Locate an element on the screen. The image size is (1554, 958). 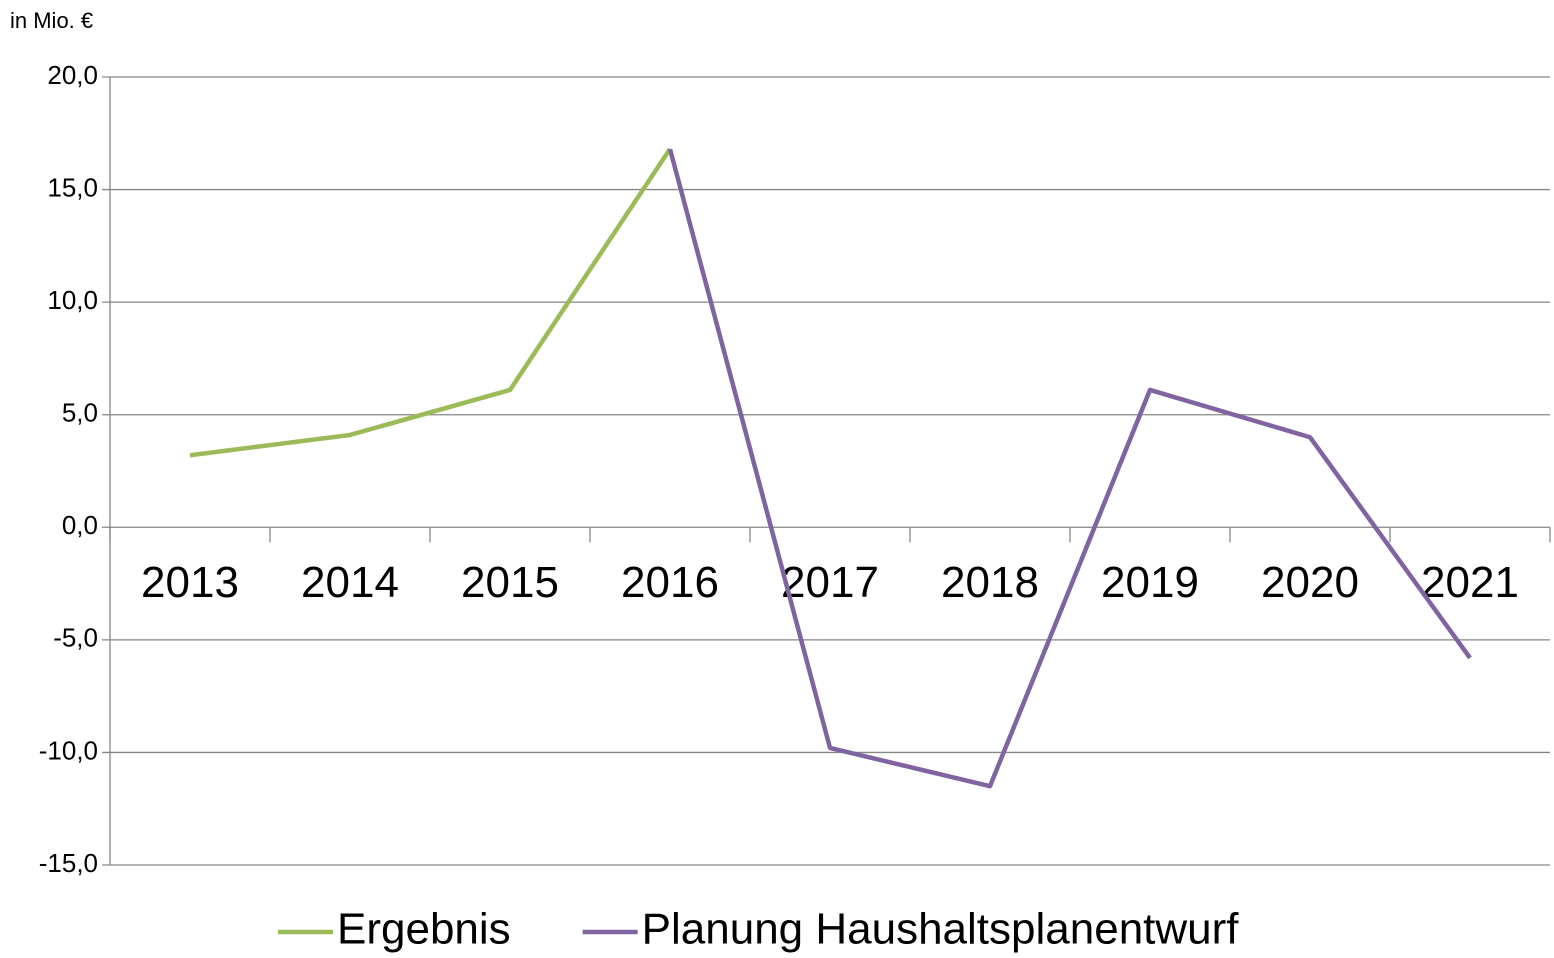
y-tick-label: 0,0 is located at coordinates (80, 525).